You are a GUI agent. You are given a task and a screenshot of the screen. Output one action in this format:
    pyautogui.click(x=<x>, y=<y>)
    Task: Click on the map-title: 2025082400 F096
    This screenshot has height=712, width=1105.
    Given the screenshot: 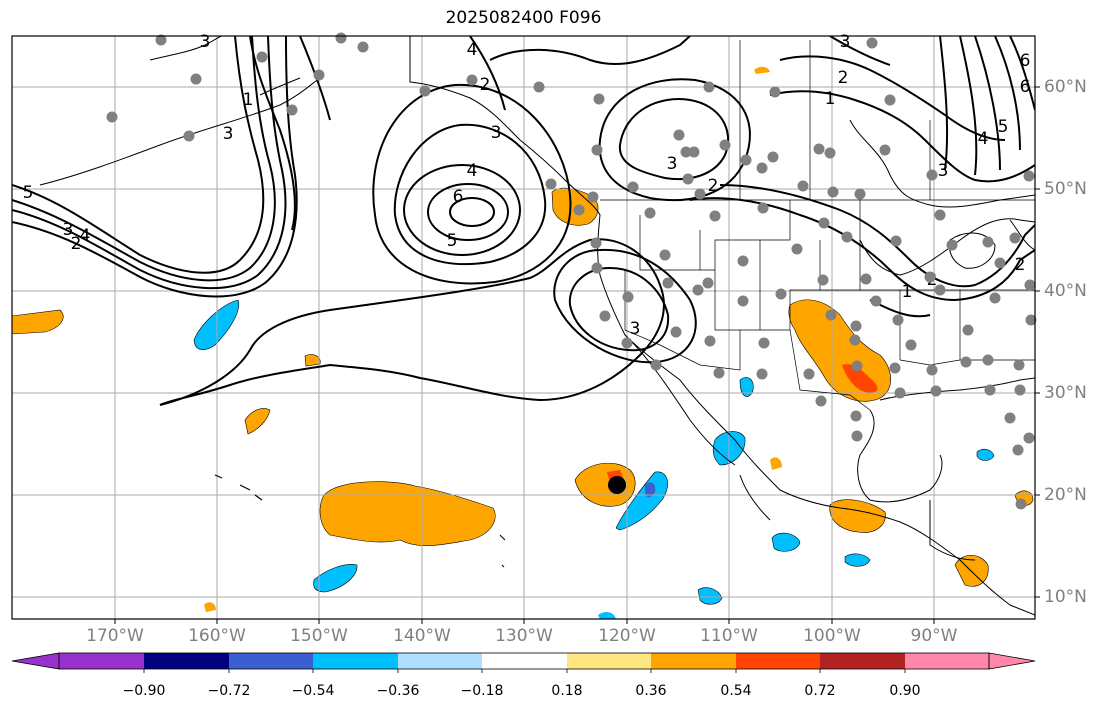 What is the action you would take?
    pyautogui.click(x=523, y=18)
    